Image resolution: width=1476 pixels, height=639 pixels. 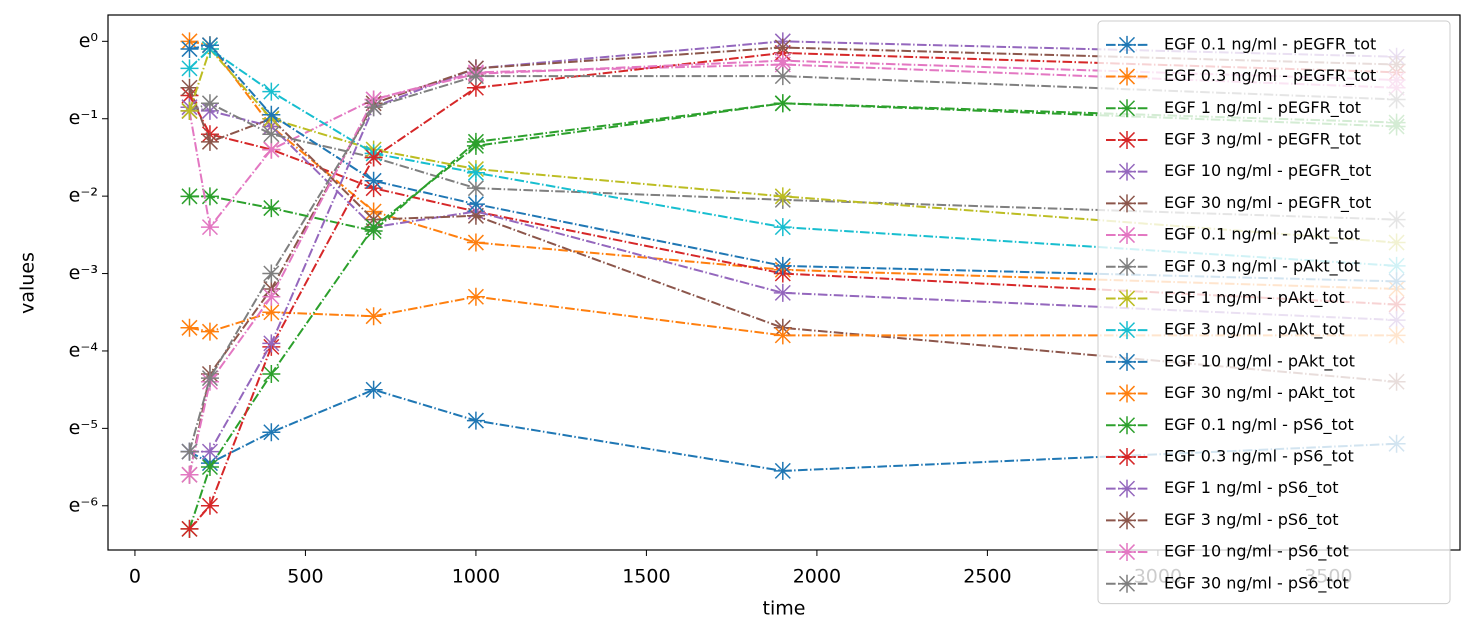 What do you see at coordinates (83, 505) in the screenshot?
I see `y-tick-label: e⁻⁶` at bounding box center [83, 505].